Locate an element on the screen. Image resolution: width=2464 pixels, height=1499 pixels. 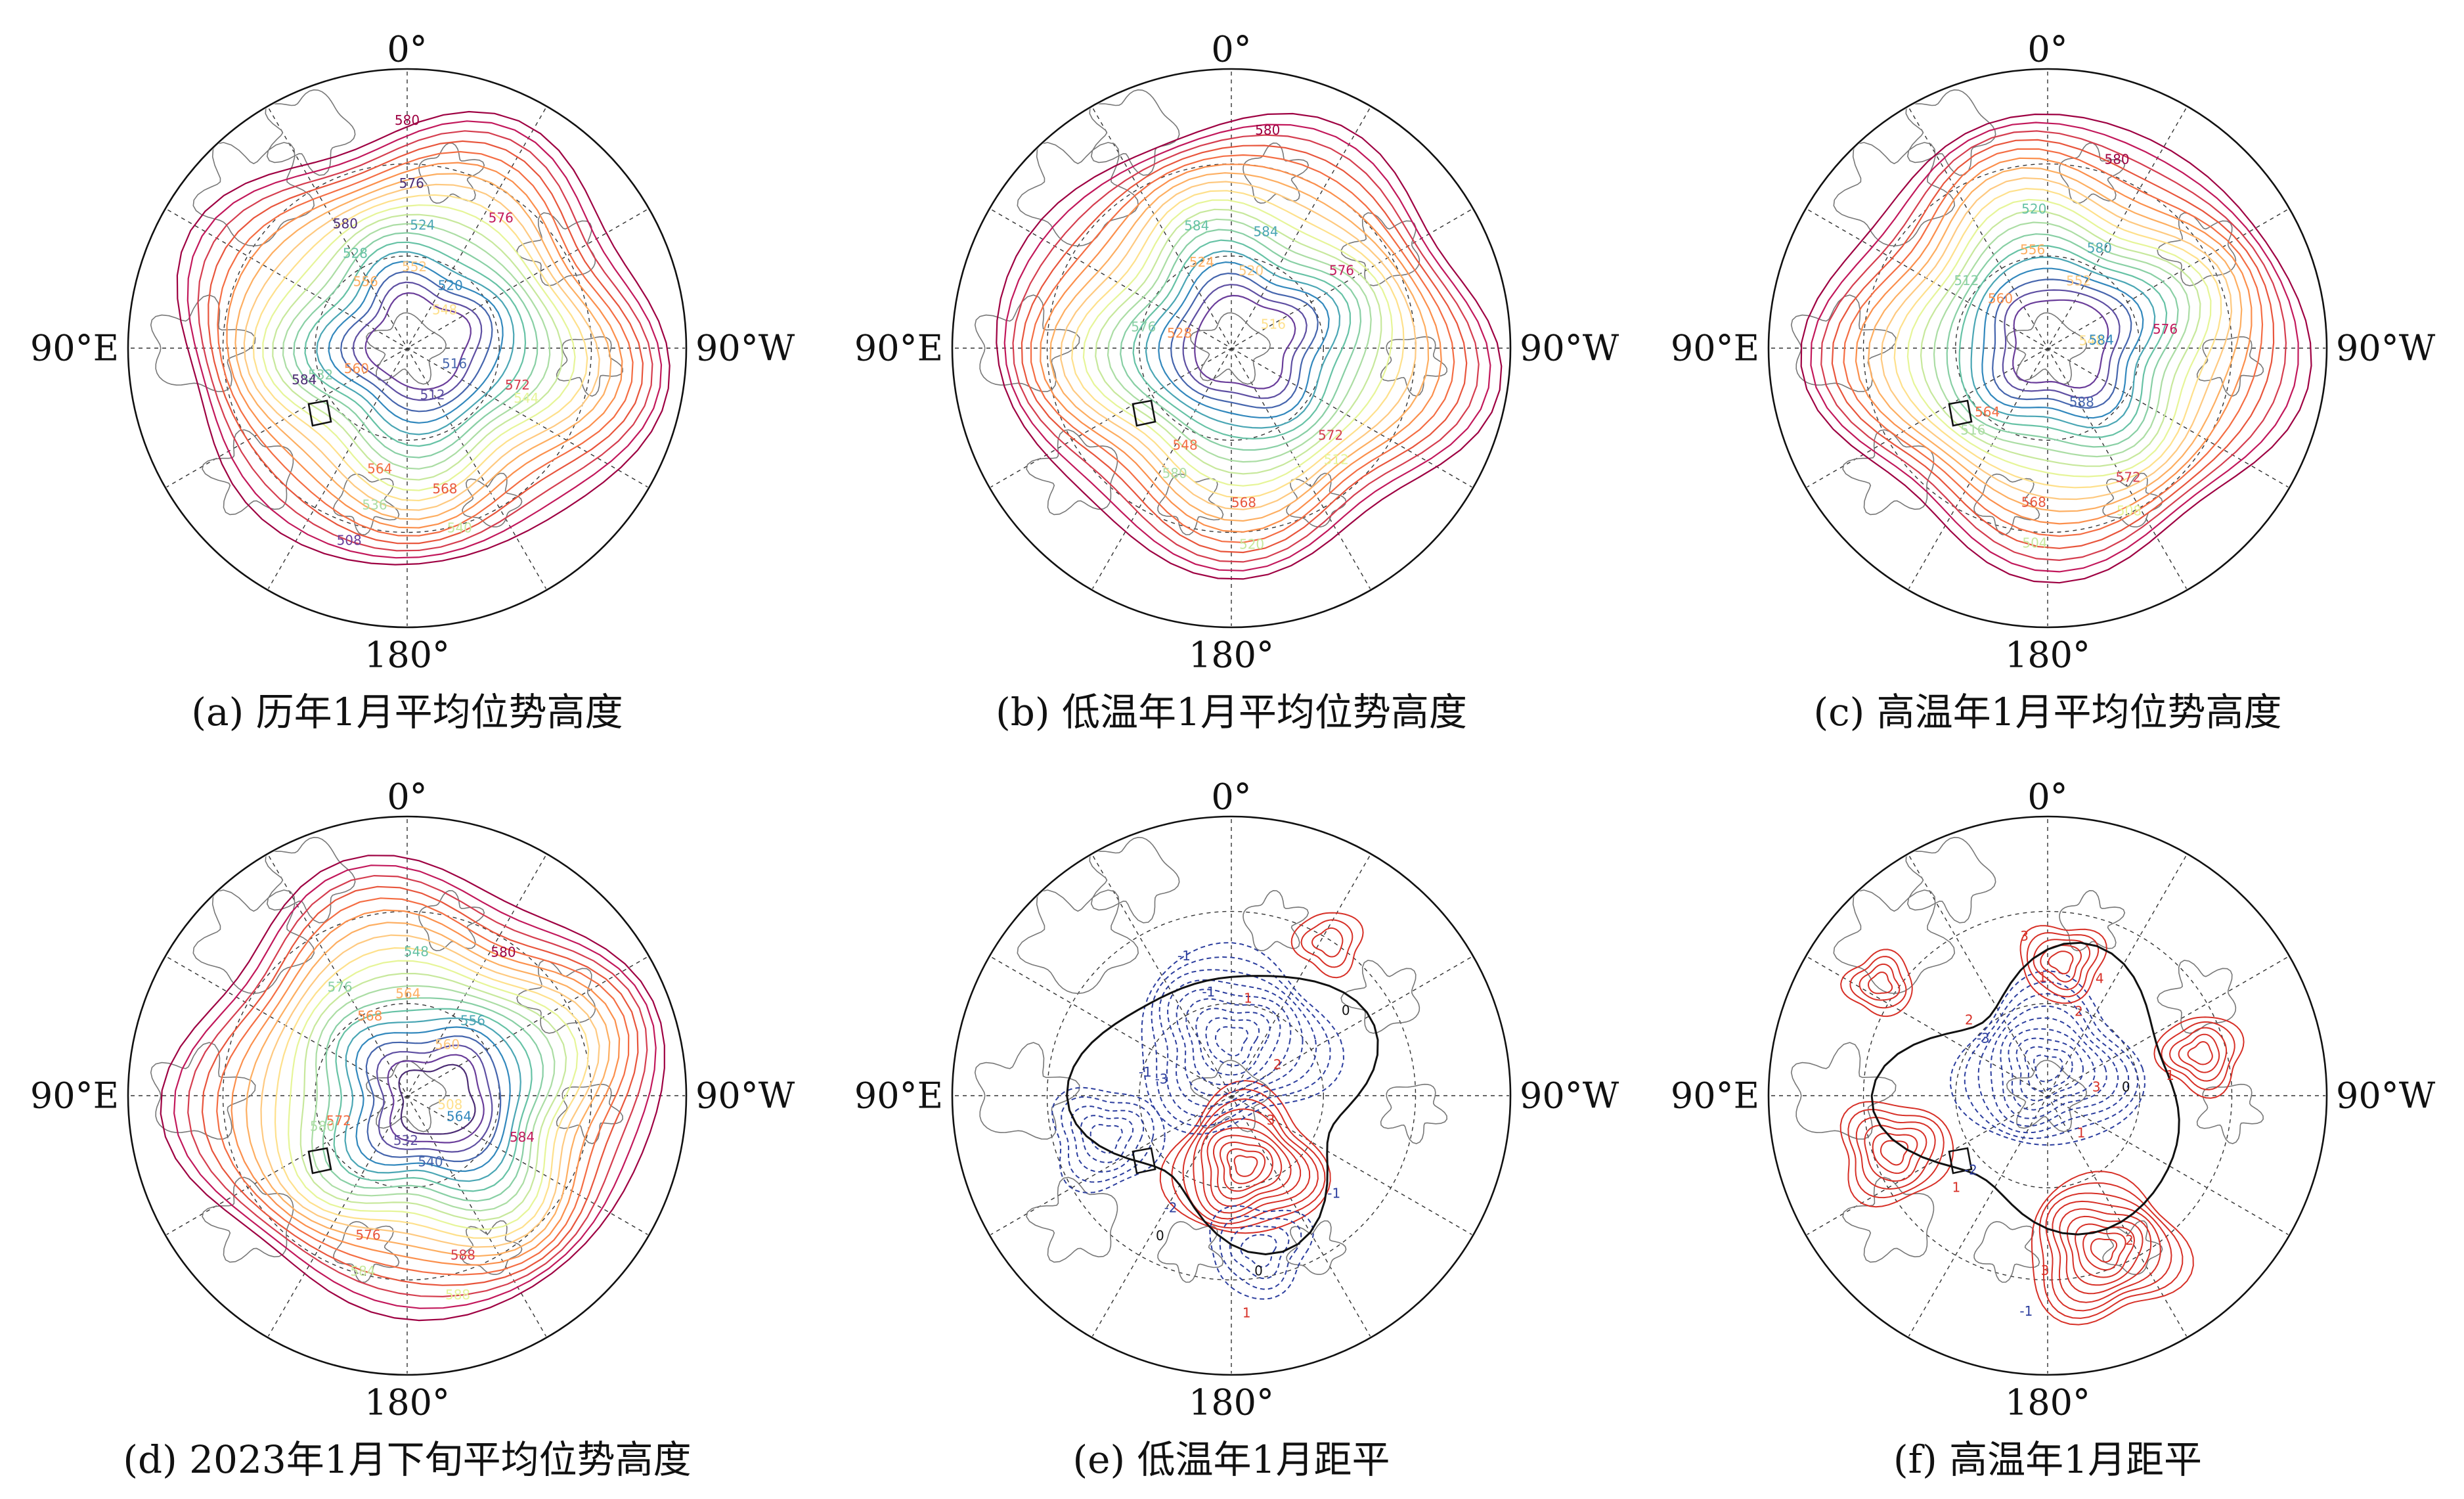
study-region-box is located at coordinates (1960, 413).